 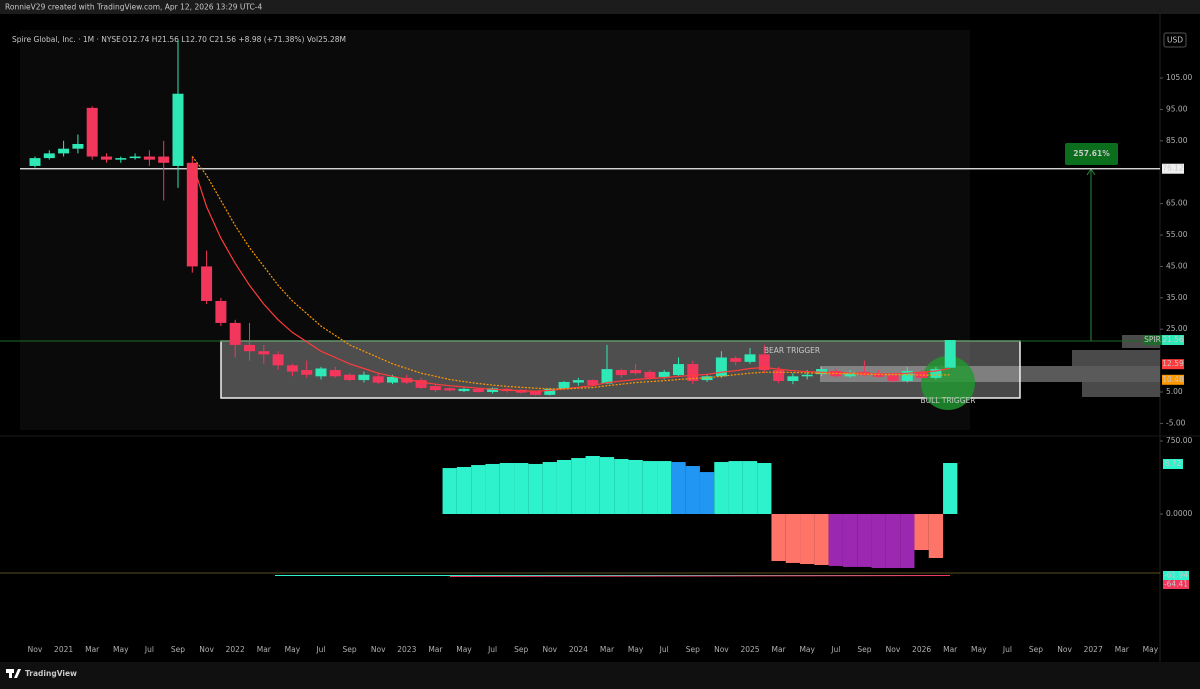 What do you see at coordinates (578, 649) in the screenshot?
I see `x-tick-label: 2024` at bounding box center [578, 649].